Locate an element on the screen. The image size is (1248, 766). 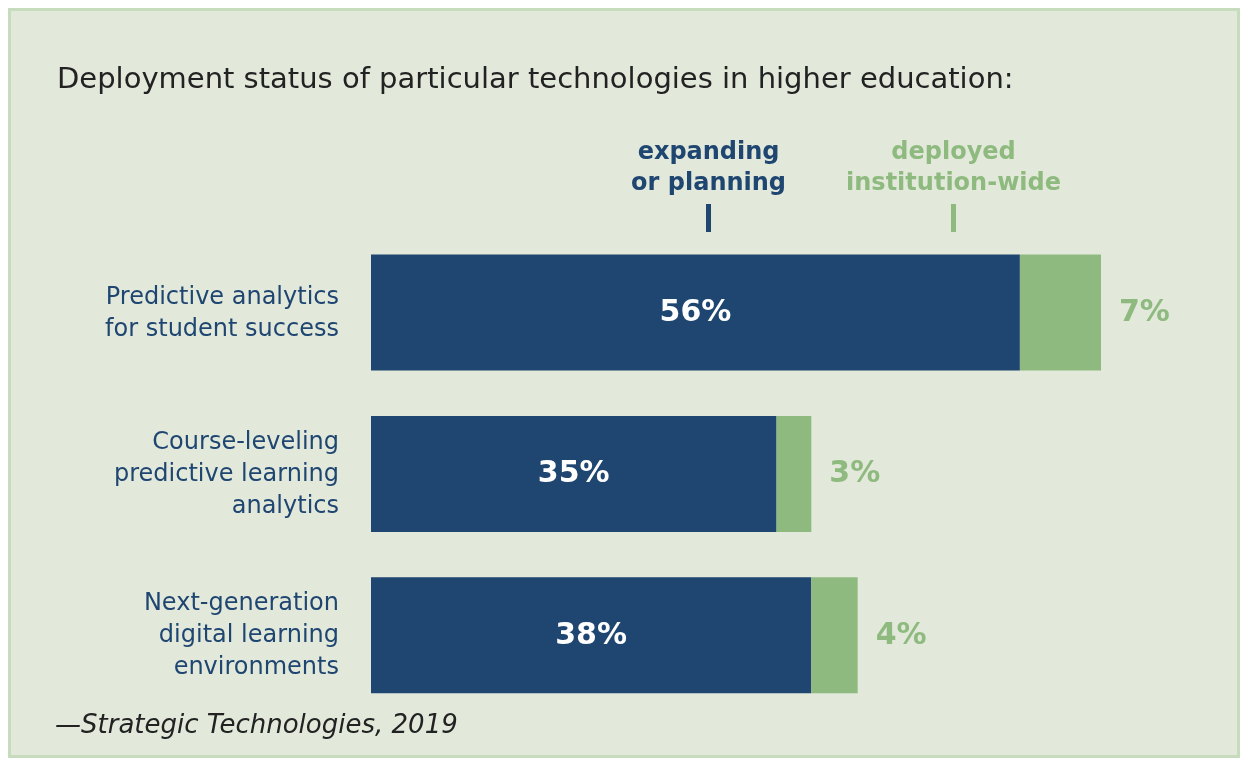
data-label: 56% is located at coordinates (695, 311).